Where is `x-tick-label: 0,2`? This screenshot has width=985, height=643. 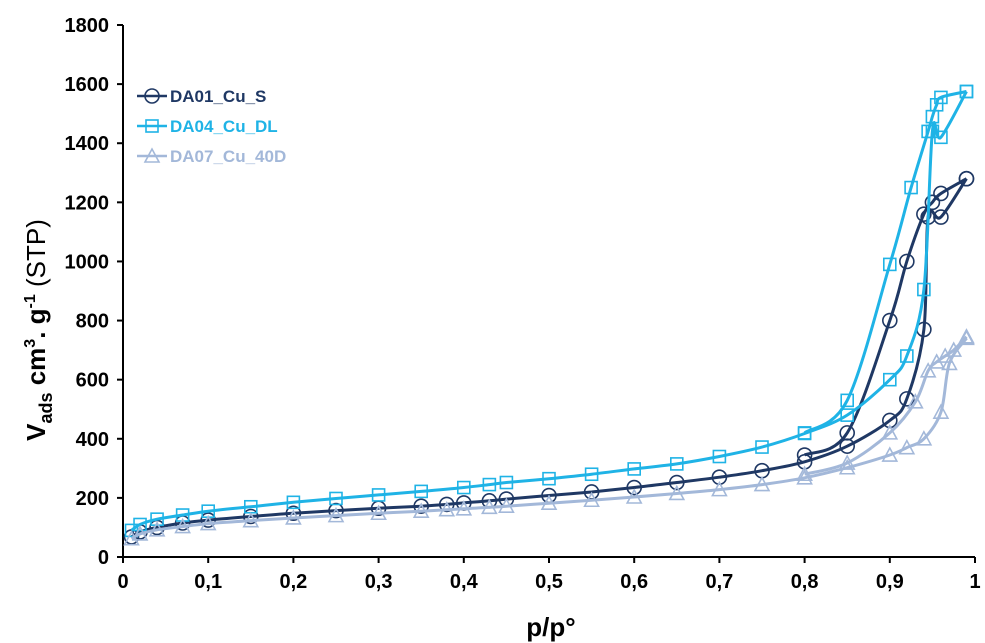
x-tick-label: 0,2 is located at coordinates (293, 582).